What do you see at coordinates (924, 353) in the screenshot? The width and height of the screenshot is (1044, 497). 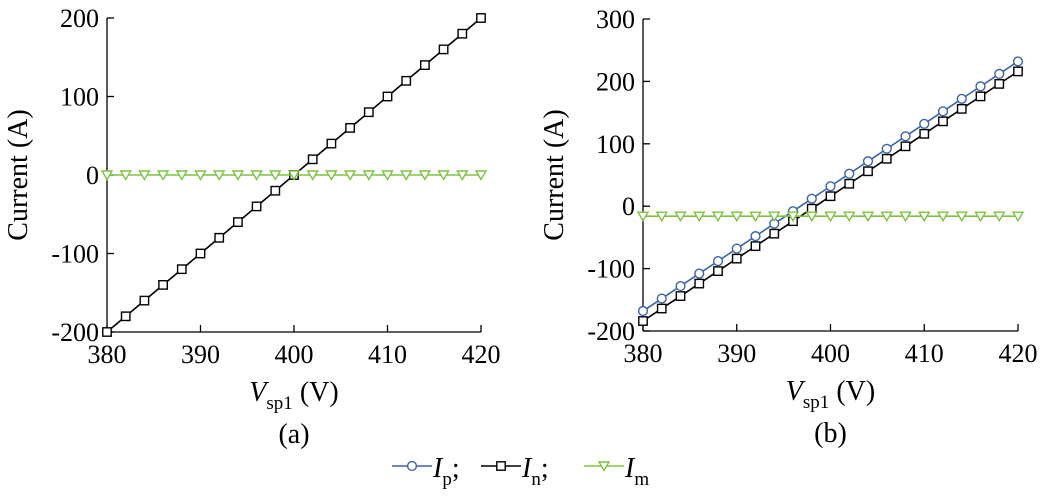 I see `x-tick-label: 410` at bounding box center [924, 353].